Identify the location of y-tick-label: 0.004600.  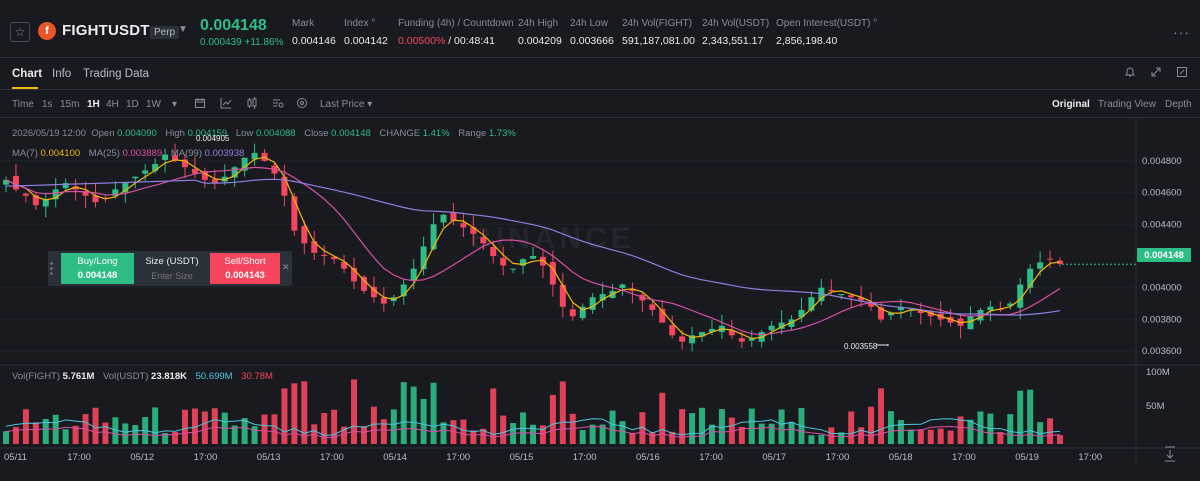
(1162, 193).